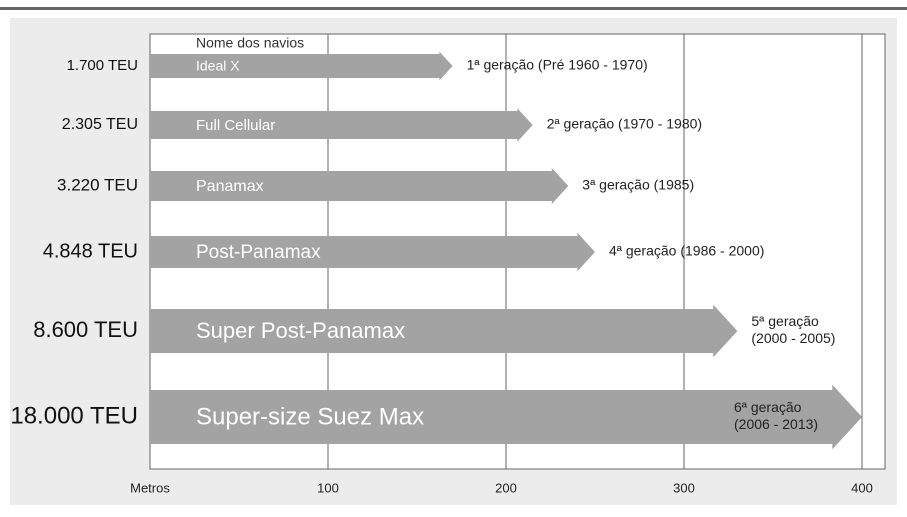 This screenshot has height=517, width=907. I want to click on ship-name: Panamax, so click(230, 186).